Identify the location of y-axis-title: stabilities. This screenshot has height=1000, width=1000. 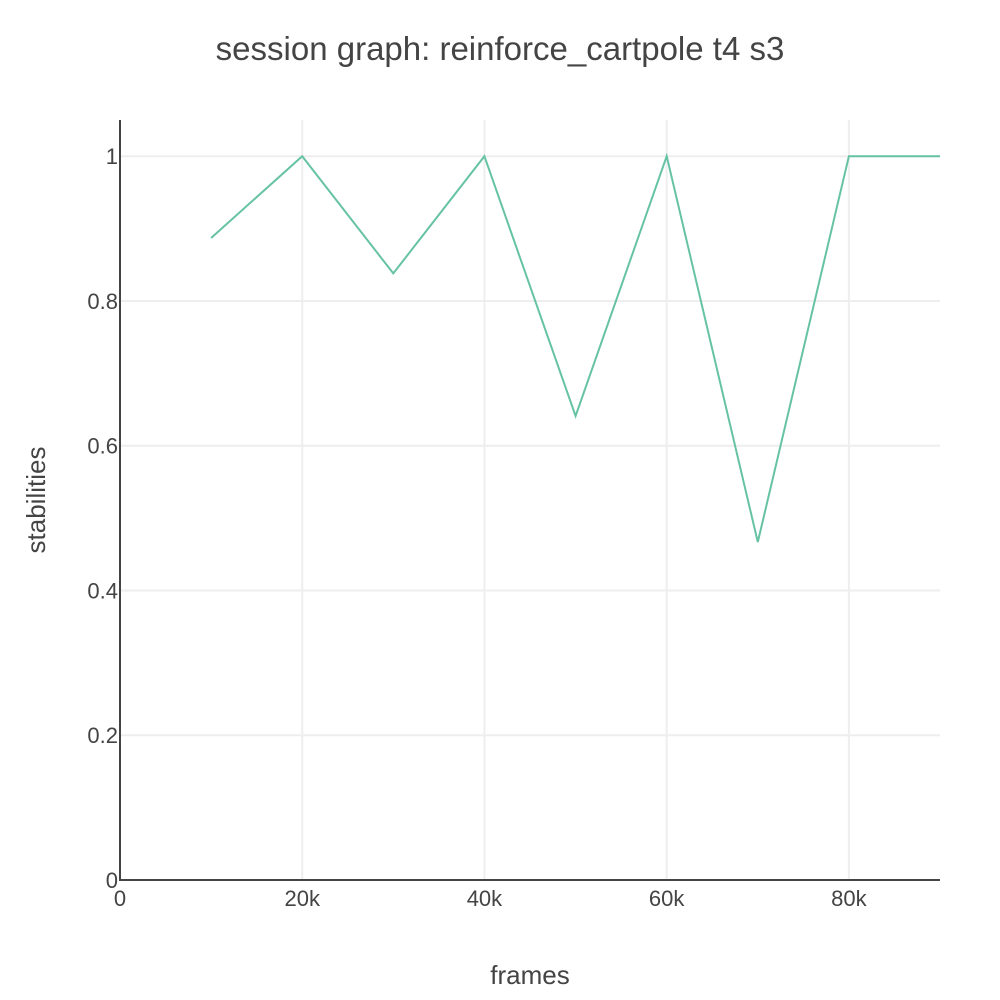
(36, 500).